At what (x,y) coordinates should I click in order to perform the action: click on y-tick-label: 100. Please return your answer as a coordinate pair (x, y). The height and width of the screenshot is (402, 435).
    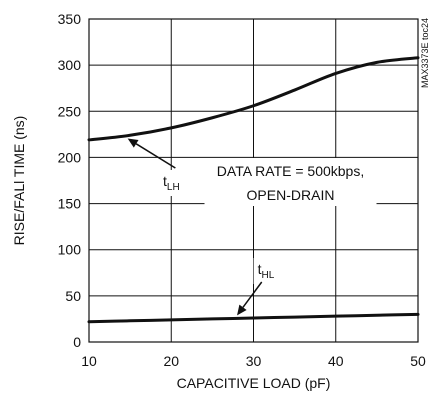
    Looking at the image, I should click on (70, 250).